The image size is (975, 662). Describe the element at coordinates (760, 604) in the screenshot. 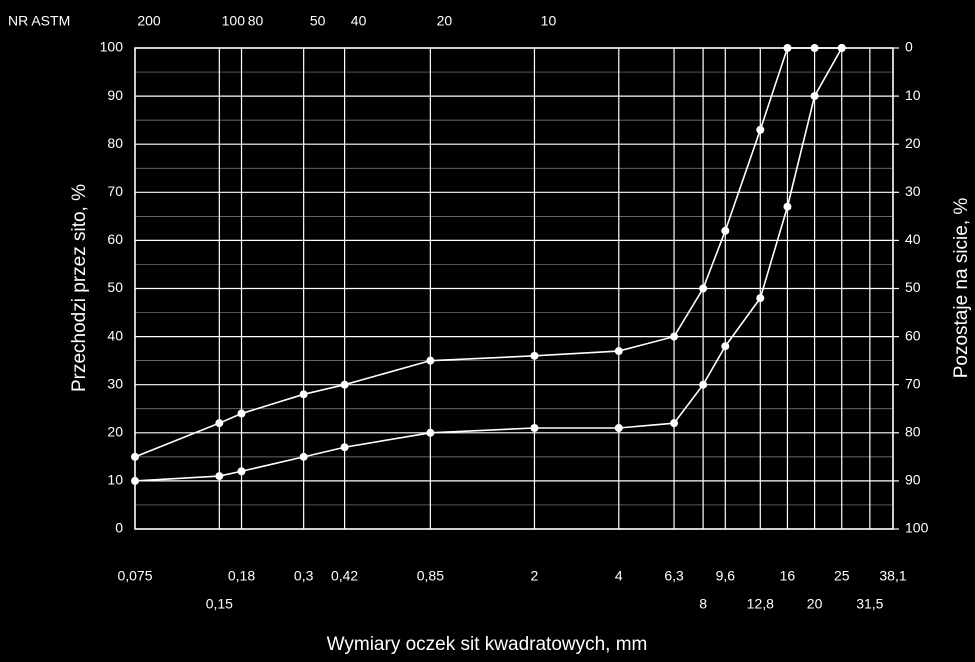

I see `x-tick-label: 12,8` at that location.